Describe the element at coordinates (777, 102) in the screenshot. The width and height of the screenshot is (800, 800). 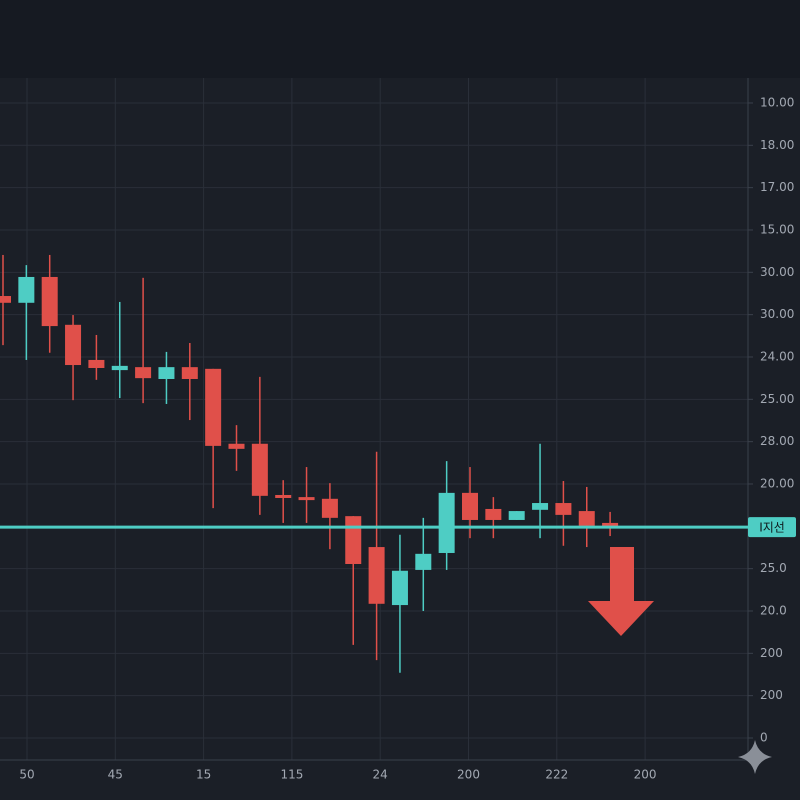
I see `y-tick-label: 10.00` at that location.